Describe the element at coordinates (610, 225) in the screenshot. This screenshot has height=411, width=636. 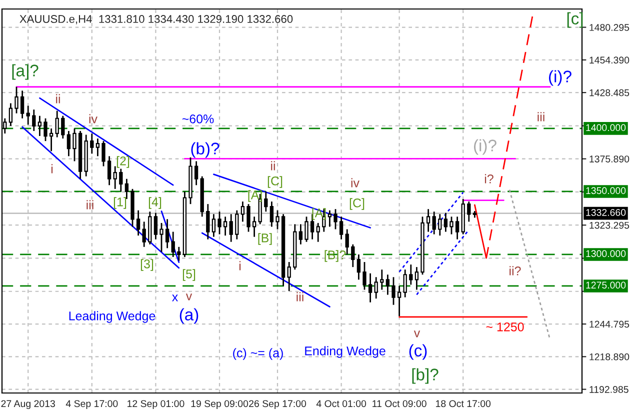
I see `y-tick-label: 1323.295` at that location.